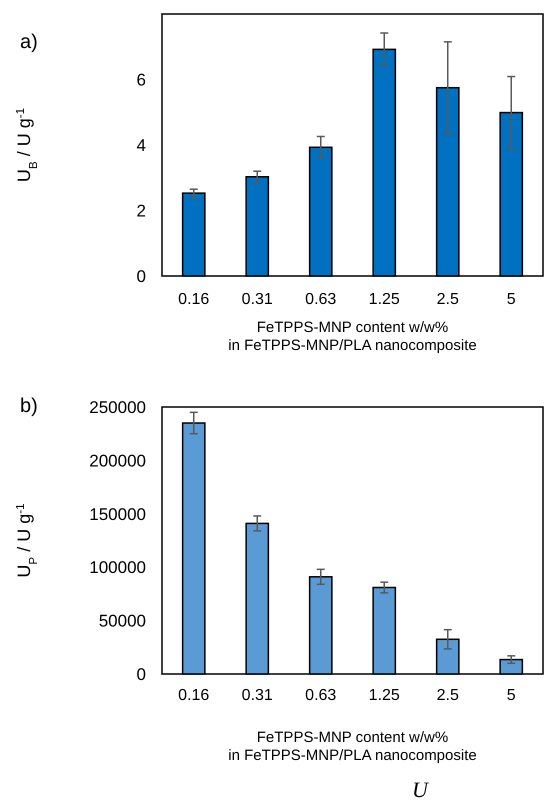  Describe the element at coordinates (117, 460) in the screenshot. I see `y-tick-label: 200000` at that location.